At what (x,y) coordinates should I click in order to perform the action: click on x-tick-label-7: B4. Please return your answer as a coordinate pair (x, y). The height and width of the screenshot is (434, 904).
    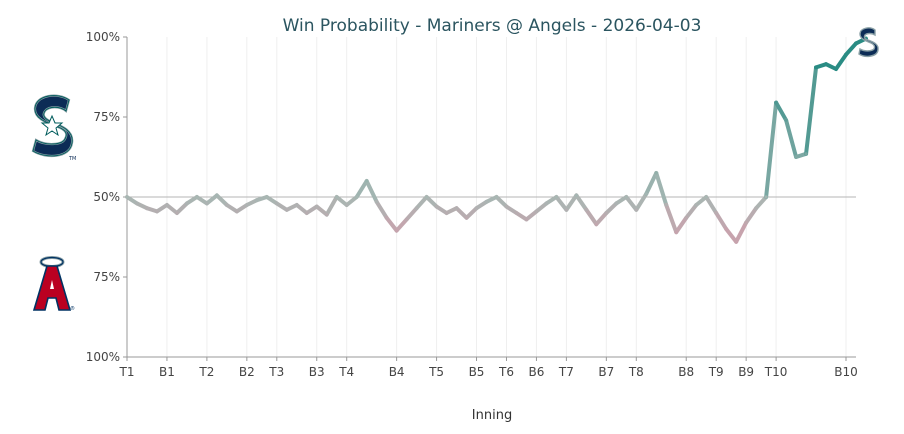
    Looking at the image, I should click on (397, 372).